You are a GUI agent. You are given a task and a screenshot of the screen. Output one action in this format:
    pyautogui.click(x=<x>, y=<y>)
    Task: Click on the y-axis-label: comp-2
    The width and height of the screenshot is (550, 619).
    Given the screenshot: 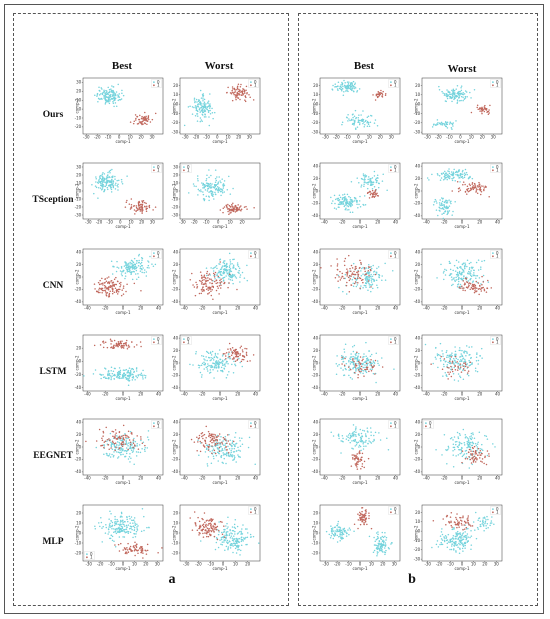 What is the action you would take?
    pyautogui.click(x=77, y=533)
    